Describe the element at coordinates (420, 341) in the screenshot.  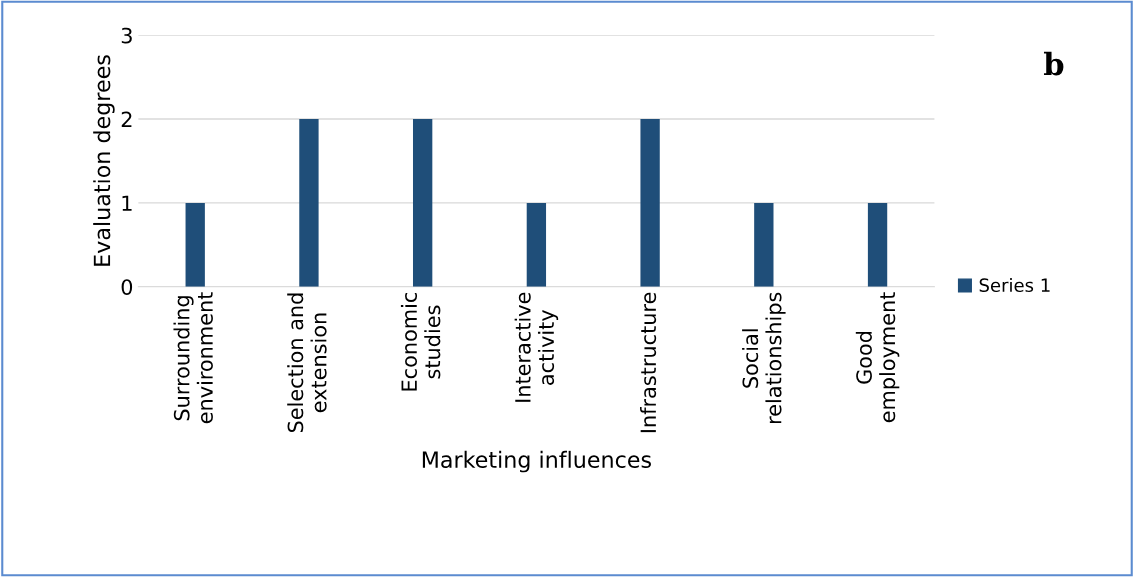
I see `x-tick-label: Economic studies` at that location.